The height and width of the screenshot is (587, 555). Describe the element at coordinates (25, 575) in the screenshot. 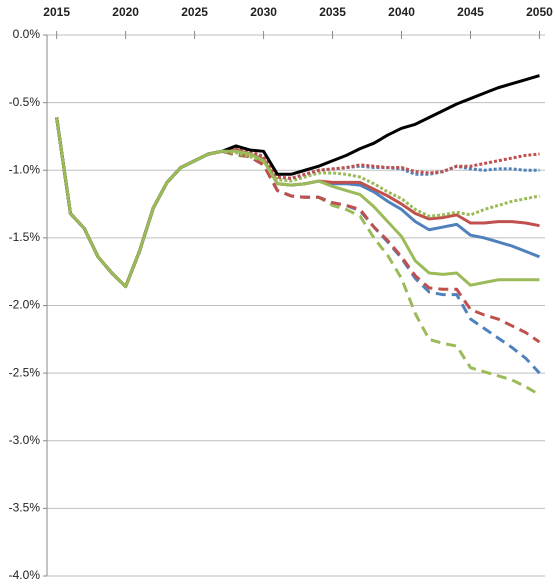

I see `y-tick-label: -4.0%` at that location.